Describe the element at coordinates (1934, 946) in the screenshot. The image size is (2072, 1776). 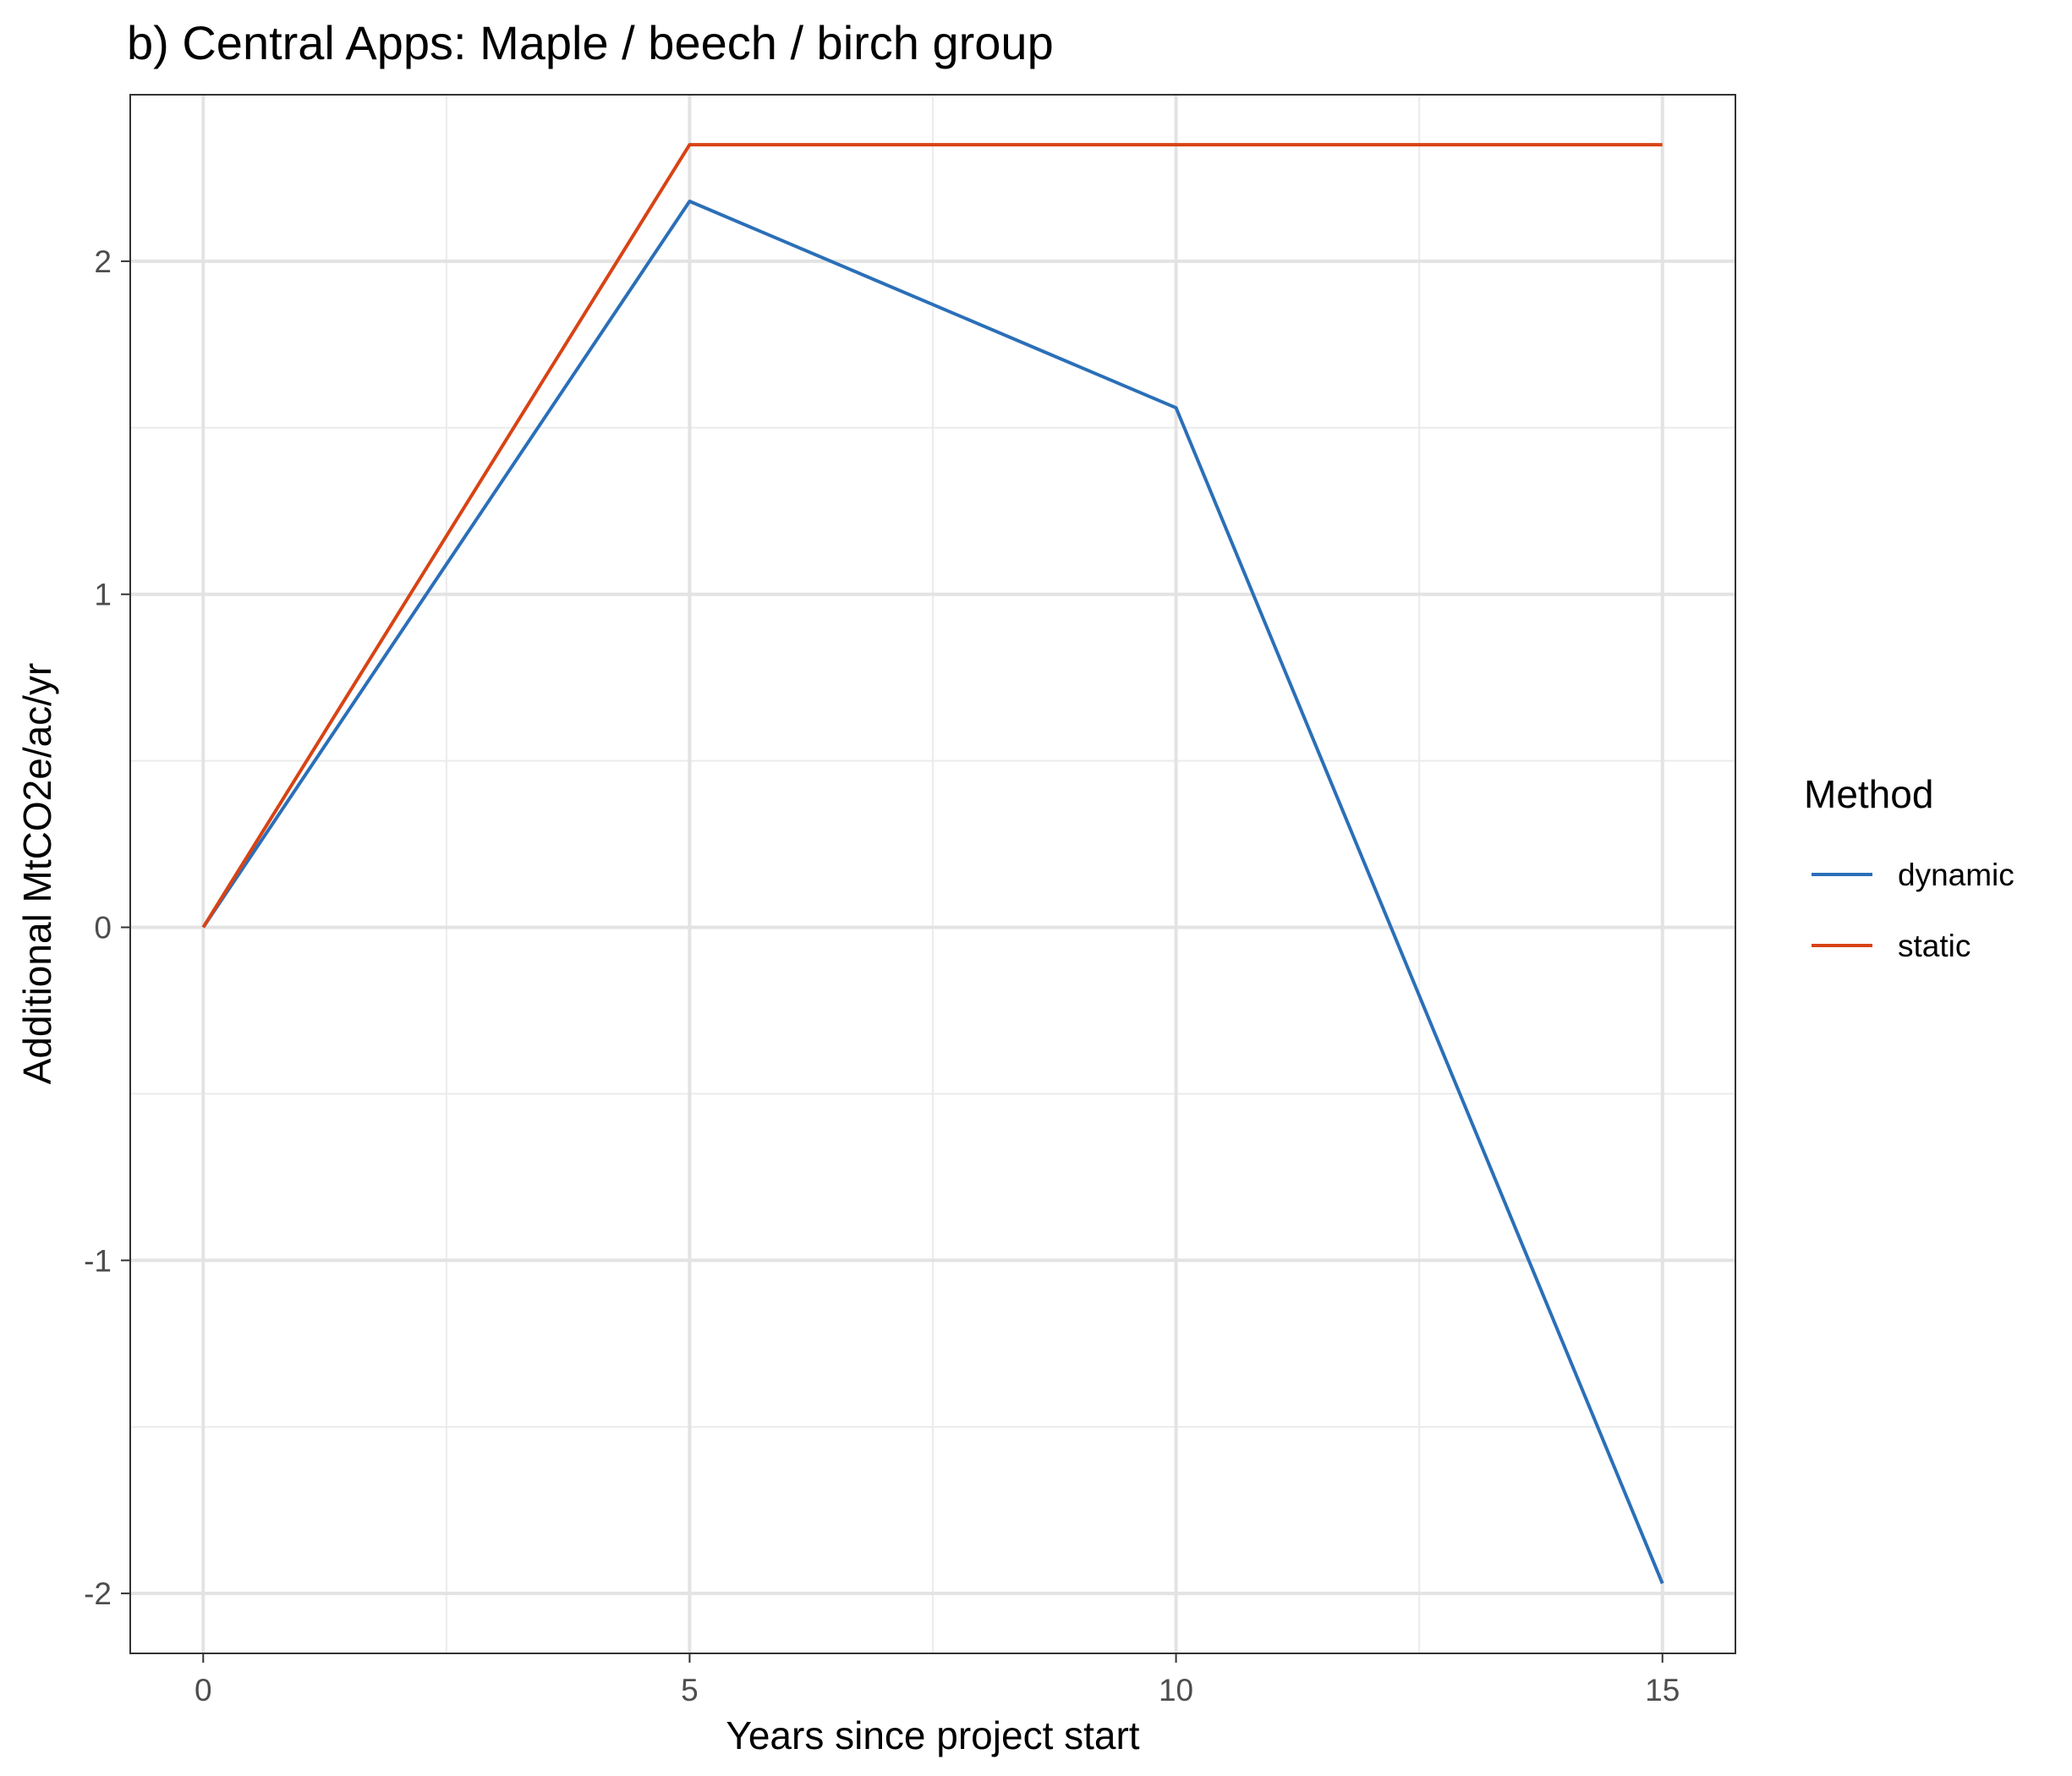
I see `legend-label-static: static` at that location.